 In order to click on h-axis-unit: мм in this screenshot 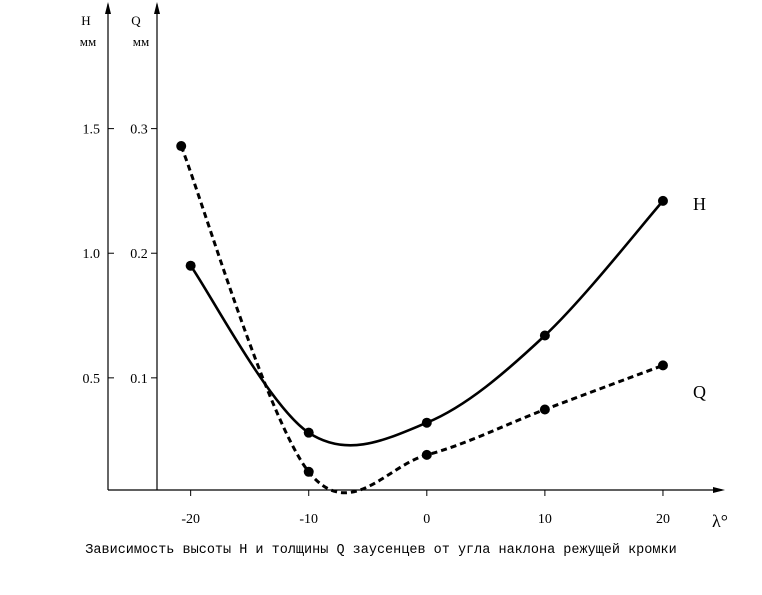, I will do `click(88, 41)`.